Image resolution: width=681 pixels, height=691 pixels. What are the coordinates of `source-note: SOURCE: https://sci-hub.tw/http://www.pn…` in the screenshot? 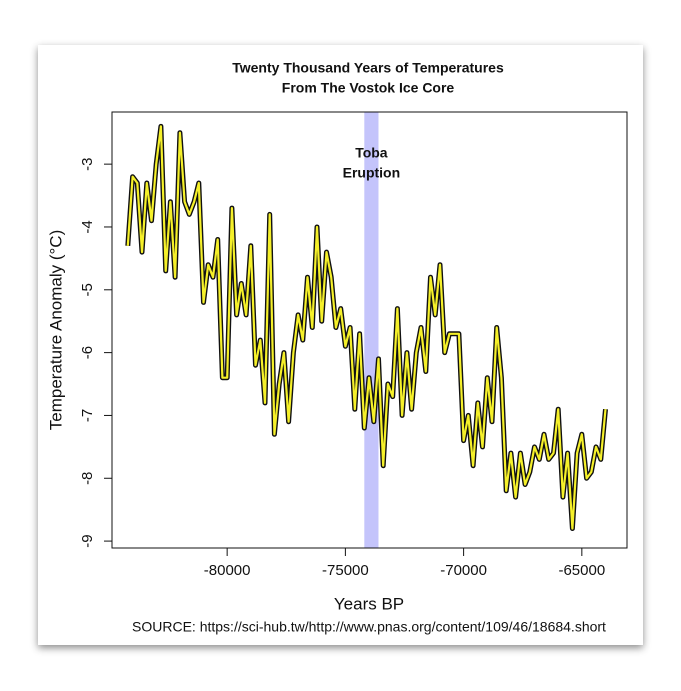 It's located at (369, 627).